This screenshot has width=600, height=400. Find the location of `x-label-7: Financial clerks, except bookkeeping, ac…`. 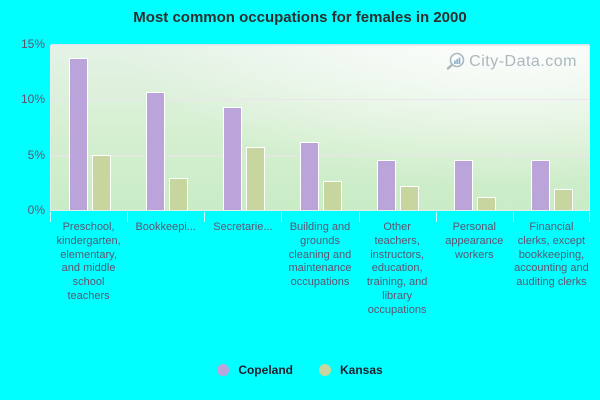

x-label-7: Financial clerks, except bookkeeping, ac… is located at coordinates (551, 254).